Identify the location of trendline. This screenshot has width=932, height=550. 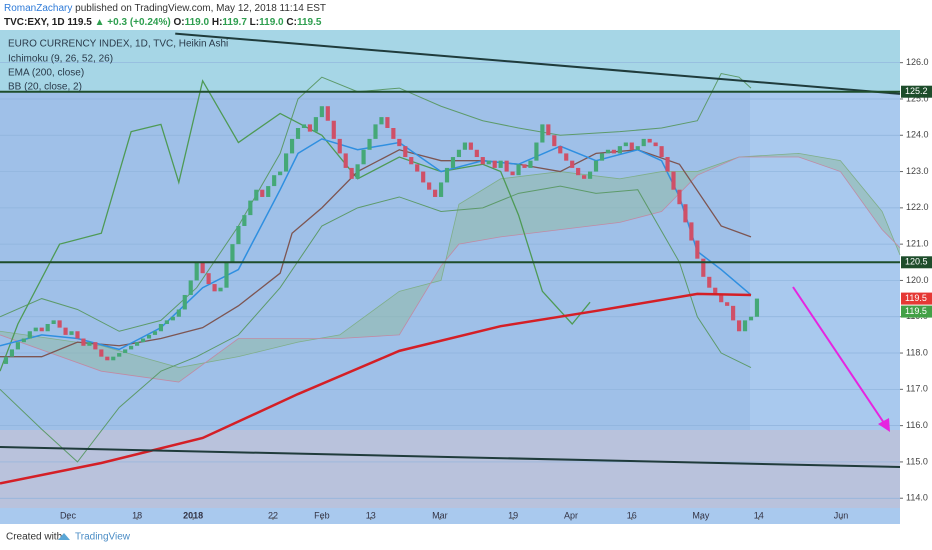
(450, 457).